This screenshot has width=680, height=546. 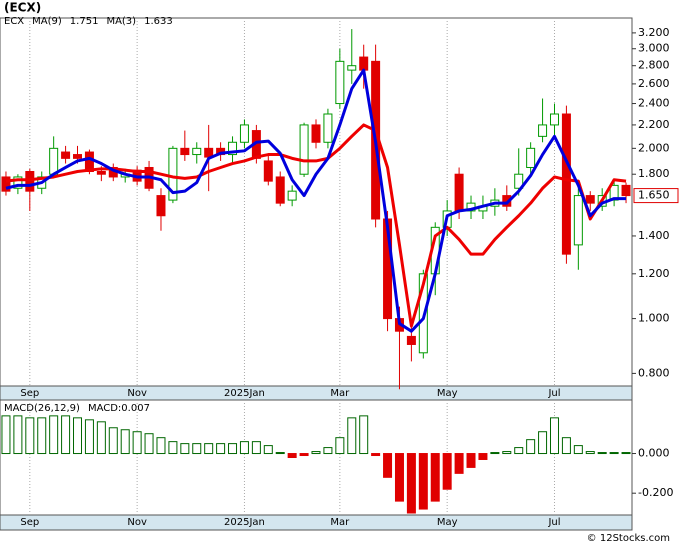 I want to click on price-tag-label: 1.650, so click(x=654, y=195).